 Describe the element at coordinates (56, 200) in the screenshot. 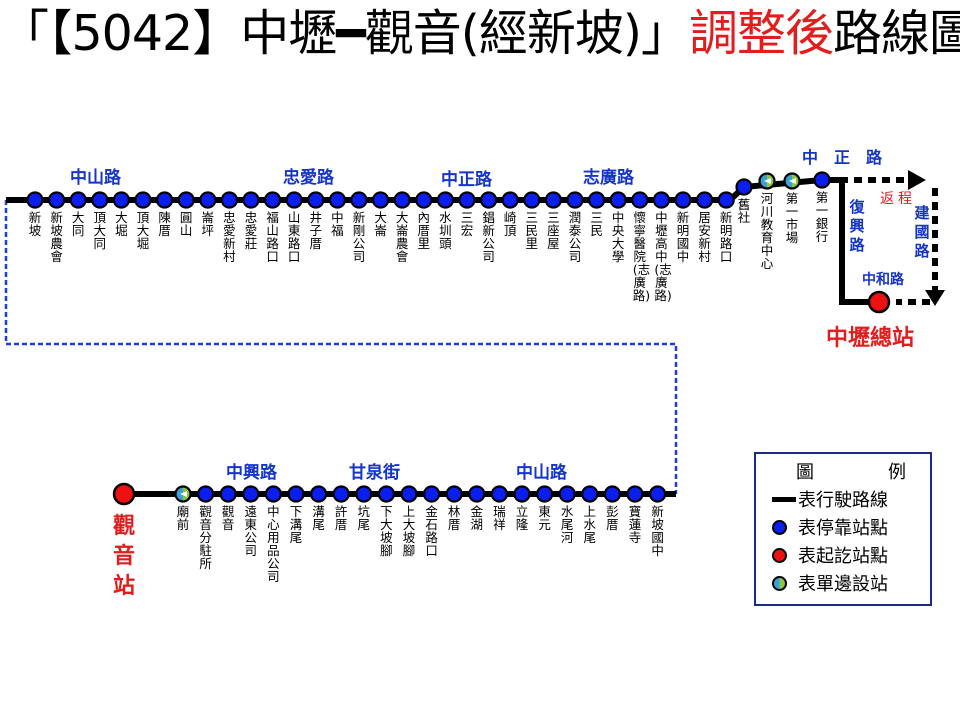

I see `stop-marker-新坡農會` at that location.